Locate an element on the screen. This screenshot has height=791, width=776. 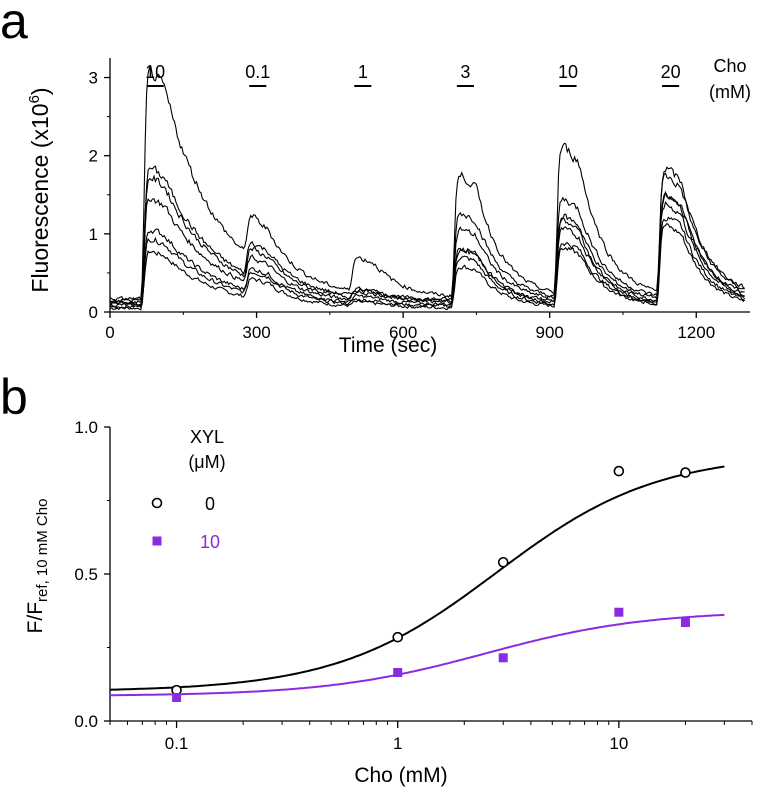
x-tick-label: 1 is located at coordinates (397, 743).